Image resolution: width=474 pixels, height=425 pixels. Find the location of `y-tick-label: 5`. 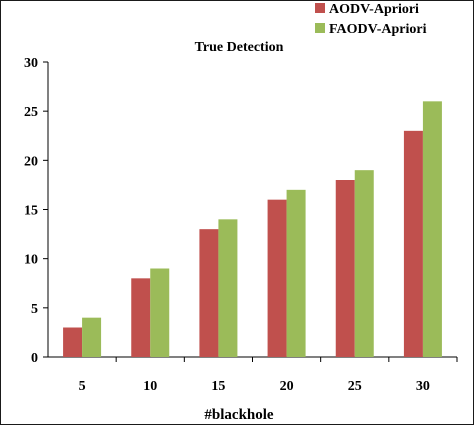

y-tick-label: 5 is located at coordinates (34, 309).